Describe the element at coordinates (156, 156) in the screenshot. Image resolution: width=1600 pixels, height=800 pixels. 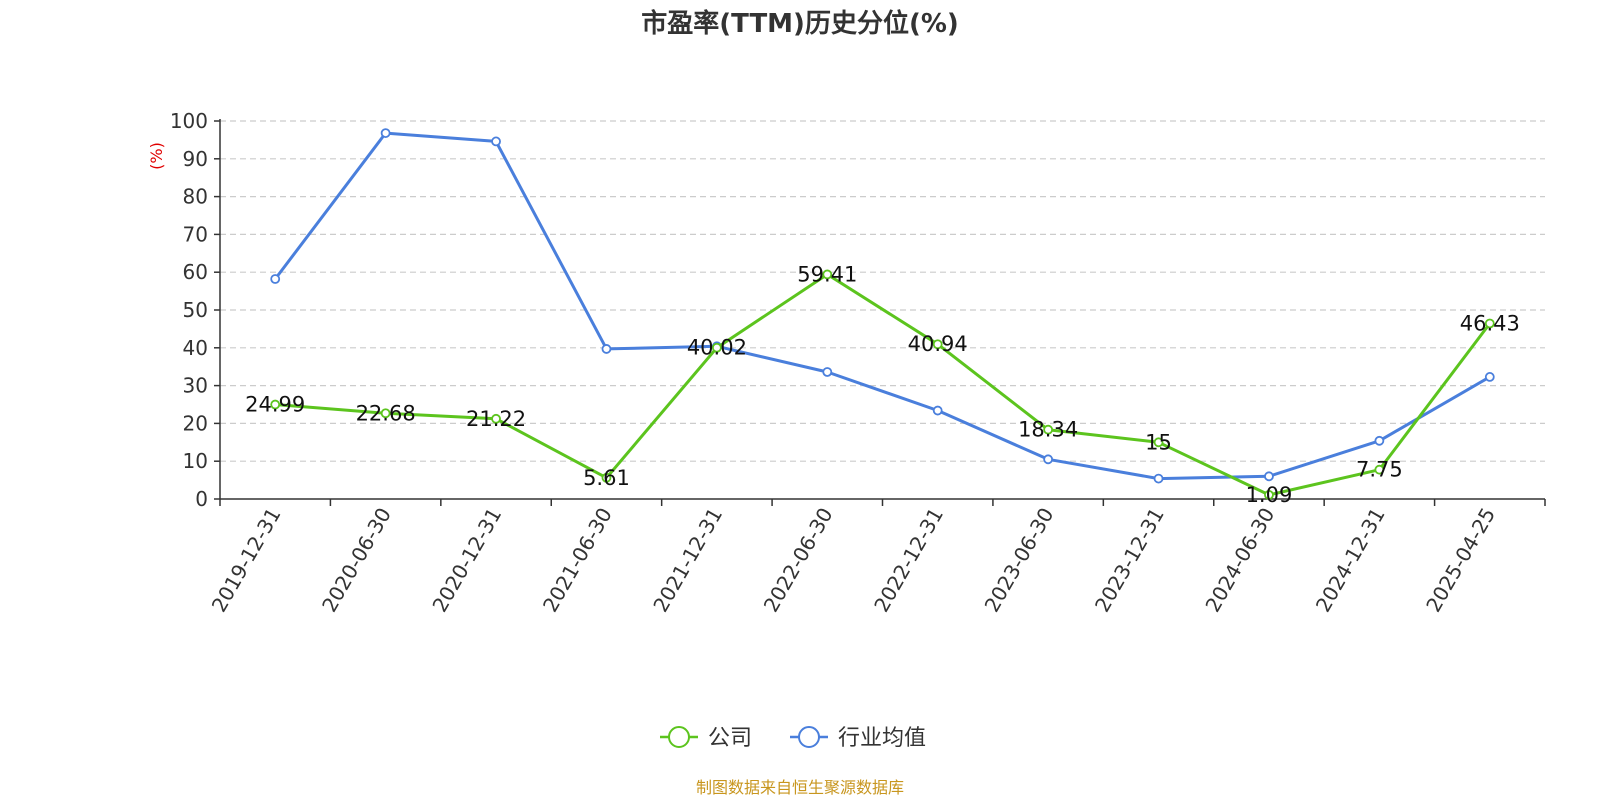
I see `y-axis-label: (%)` at that location.